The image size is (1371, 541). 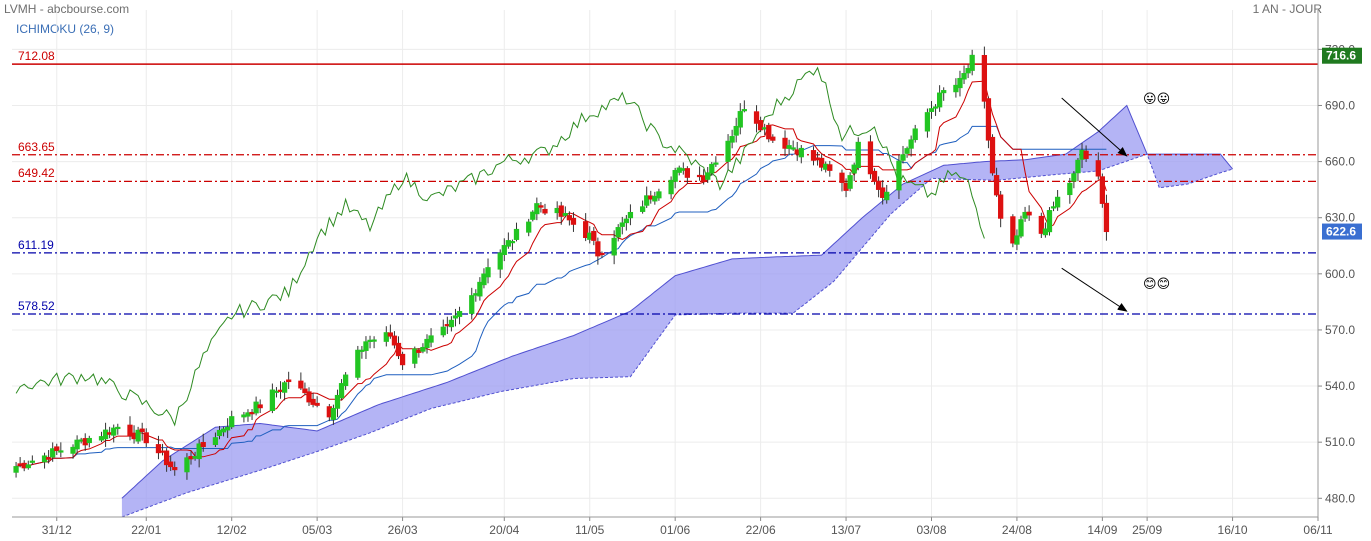 I want to click on y-tick-label: 570.0, so click(x=1340, y=330).